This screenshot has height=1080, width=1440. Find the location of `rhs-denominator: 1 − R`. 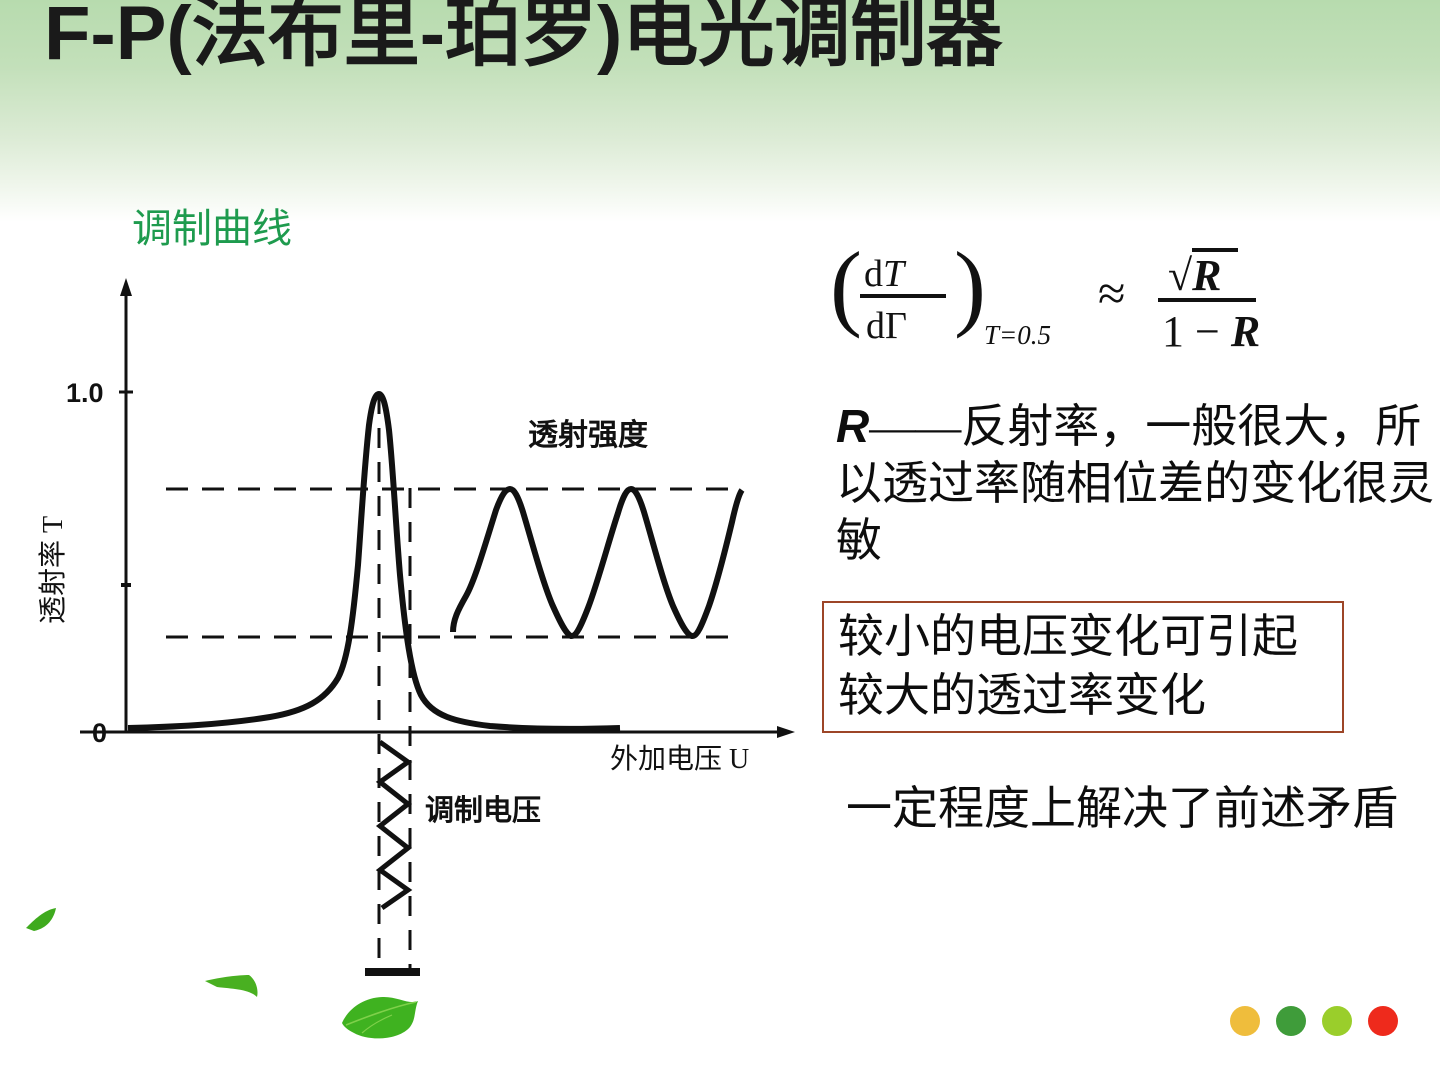

rhs-denominator: 1 − R is located at coordinates (1211, 331).